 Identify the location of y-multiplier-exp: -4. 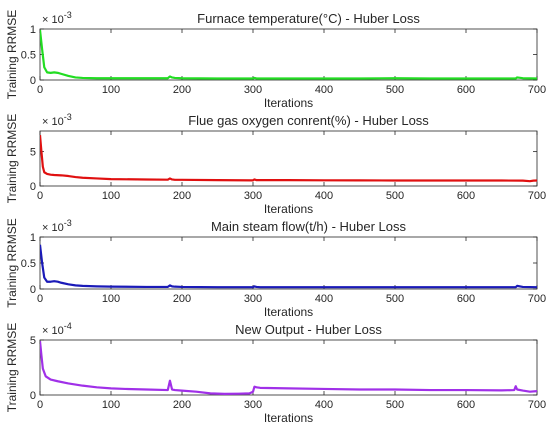
(68, 326).